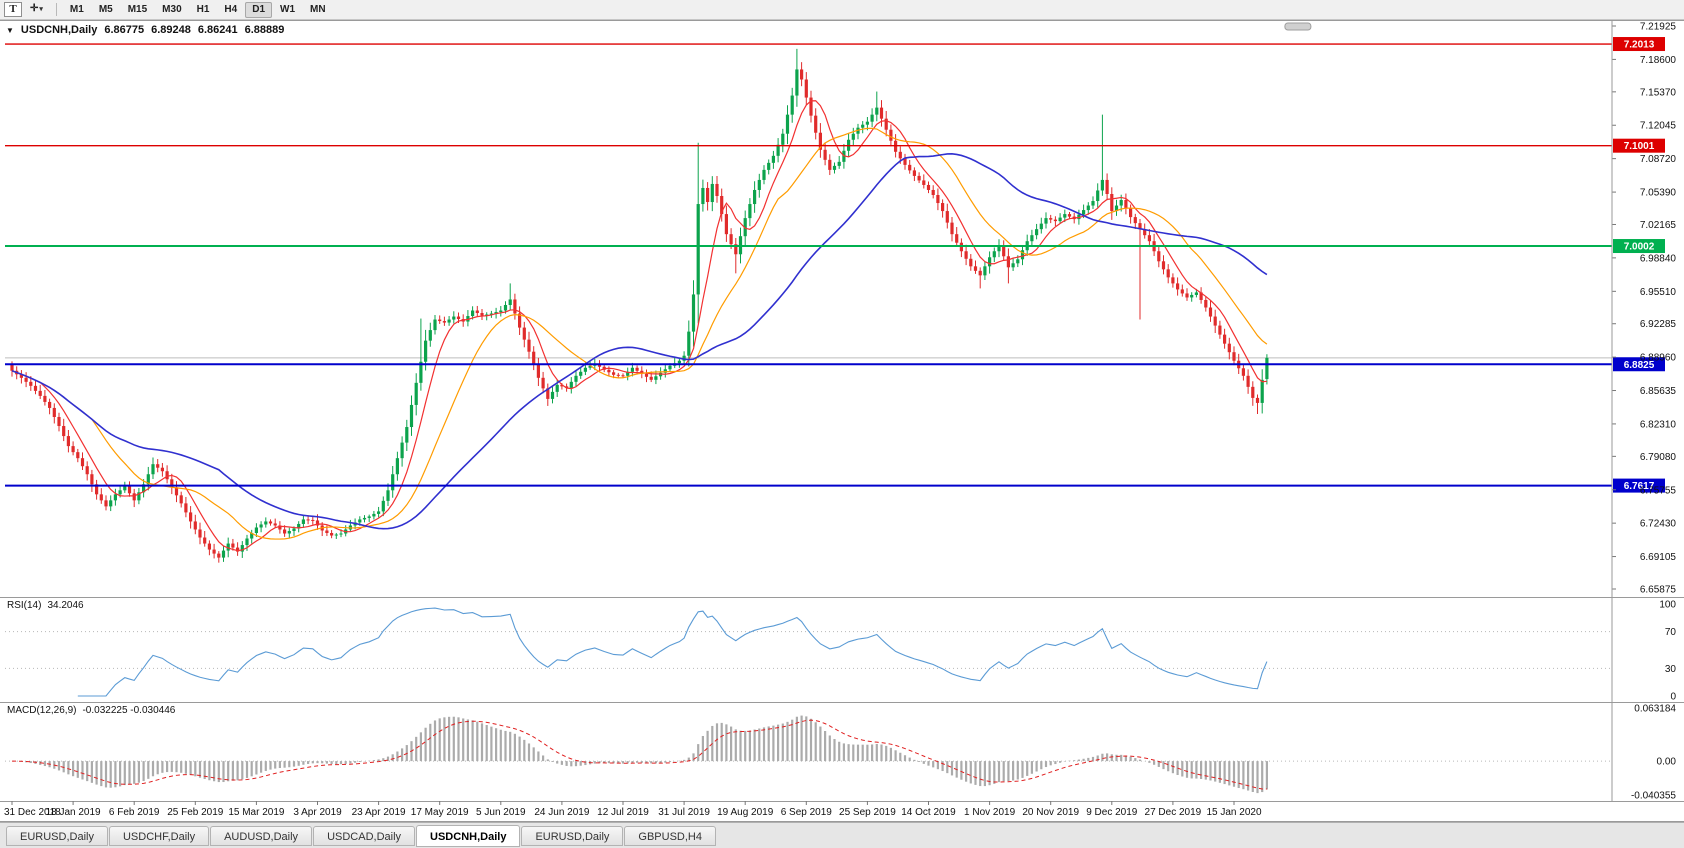 This screenshot has height=848, width=1684. Describe the element at coordinates (1639, 146) in the screenshot. I see `svg-text: 7.1001` at that location.